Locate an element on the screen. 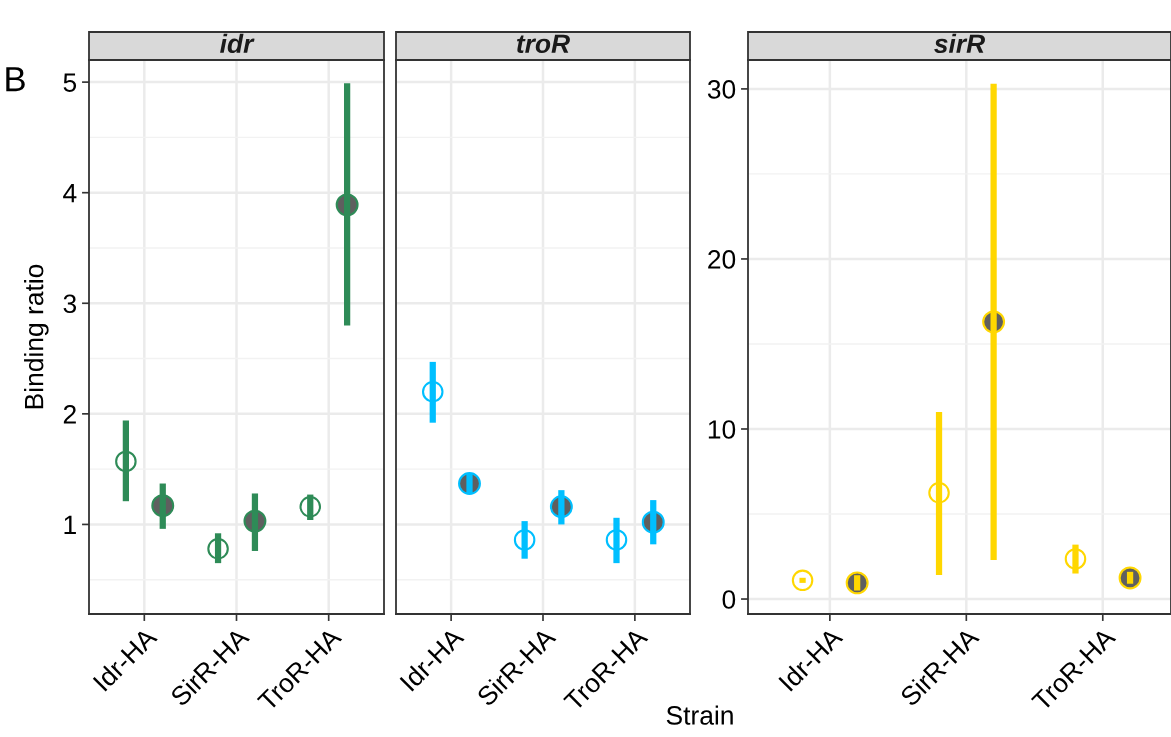 The image size is (1171, 737). y-tick-label: 3 is located at coordinates (70, 304).